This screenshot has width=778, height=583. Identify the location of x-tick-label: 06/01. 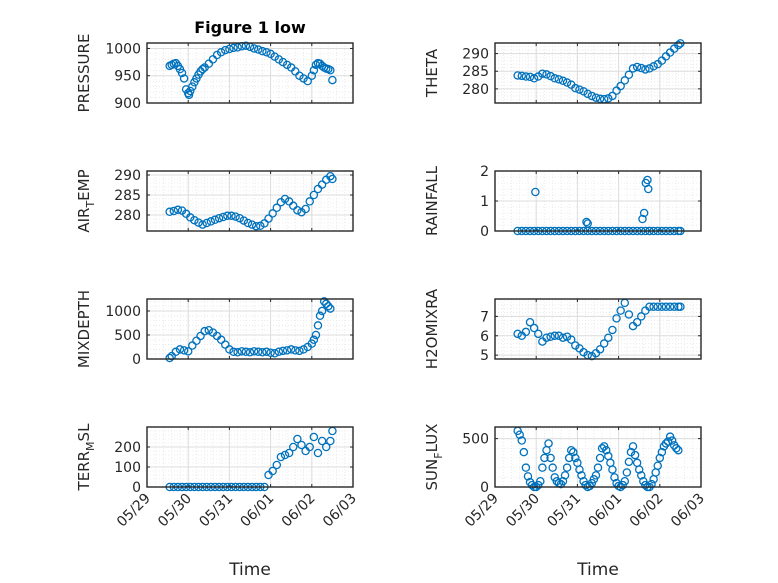
(258, 511).